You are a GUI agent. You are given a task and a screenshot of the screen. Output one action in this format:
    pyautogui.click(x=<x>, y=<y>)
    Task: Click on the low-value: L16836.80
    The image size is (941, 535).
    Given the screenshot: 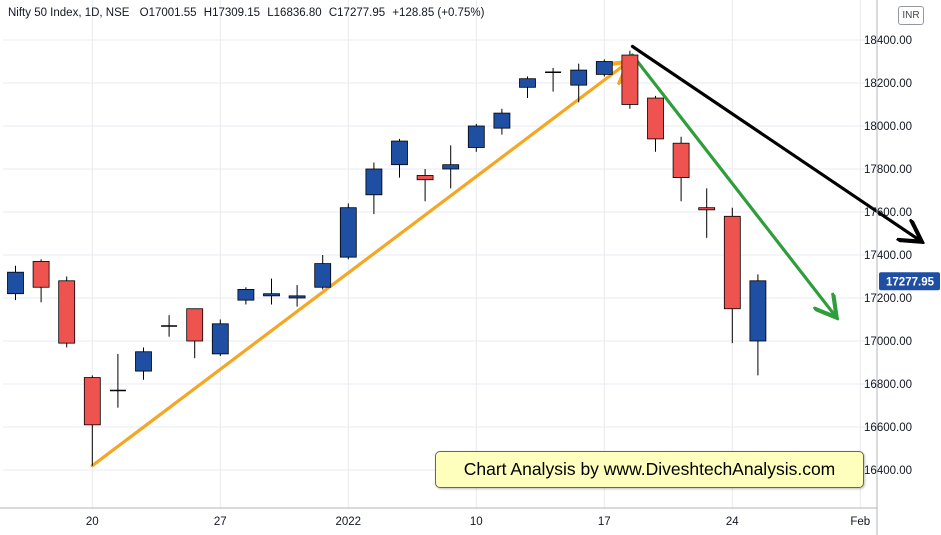 What is the action you would take?
    pyautogui.click(x=294, y=13)
    